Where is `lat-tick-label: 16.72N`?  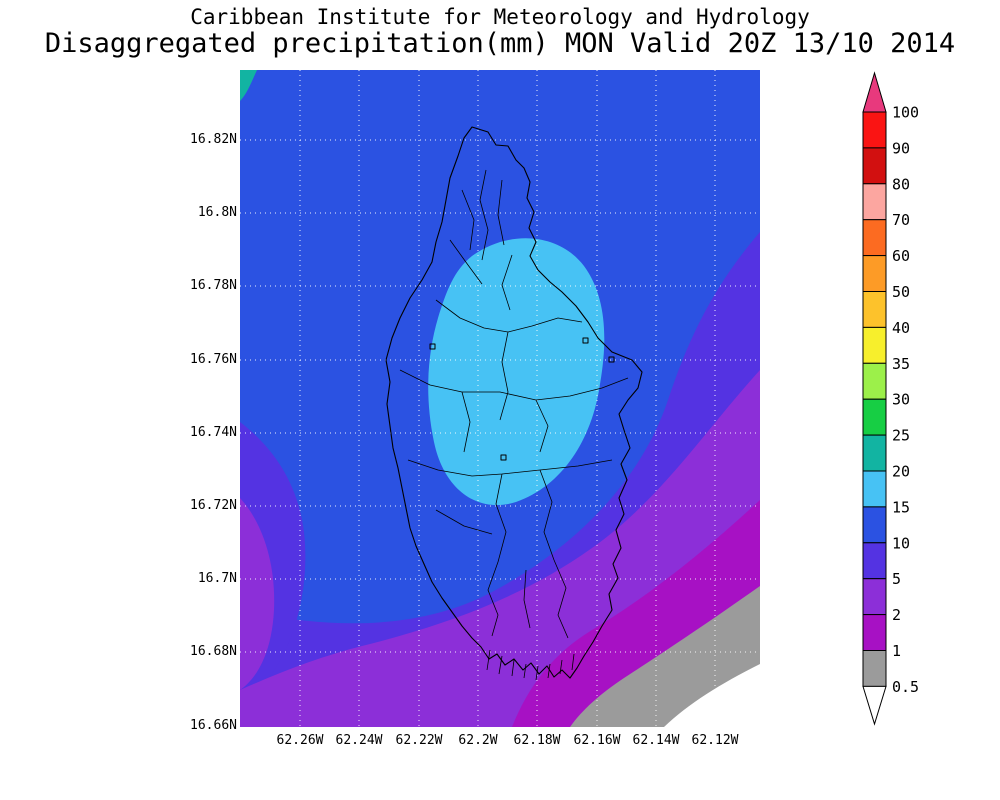 lat-tick-label: 16.72N is located at coordinates (213, 505).